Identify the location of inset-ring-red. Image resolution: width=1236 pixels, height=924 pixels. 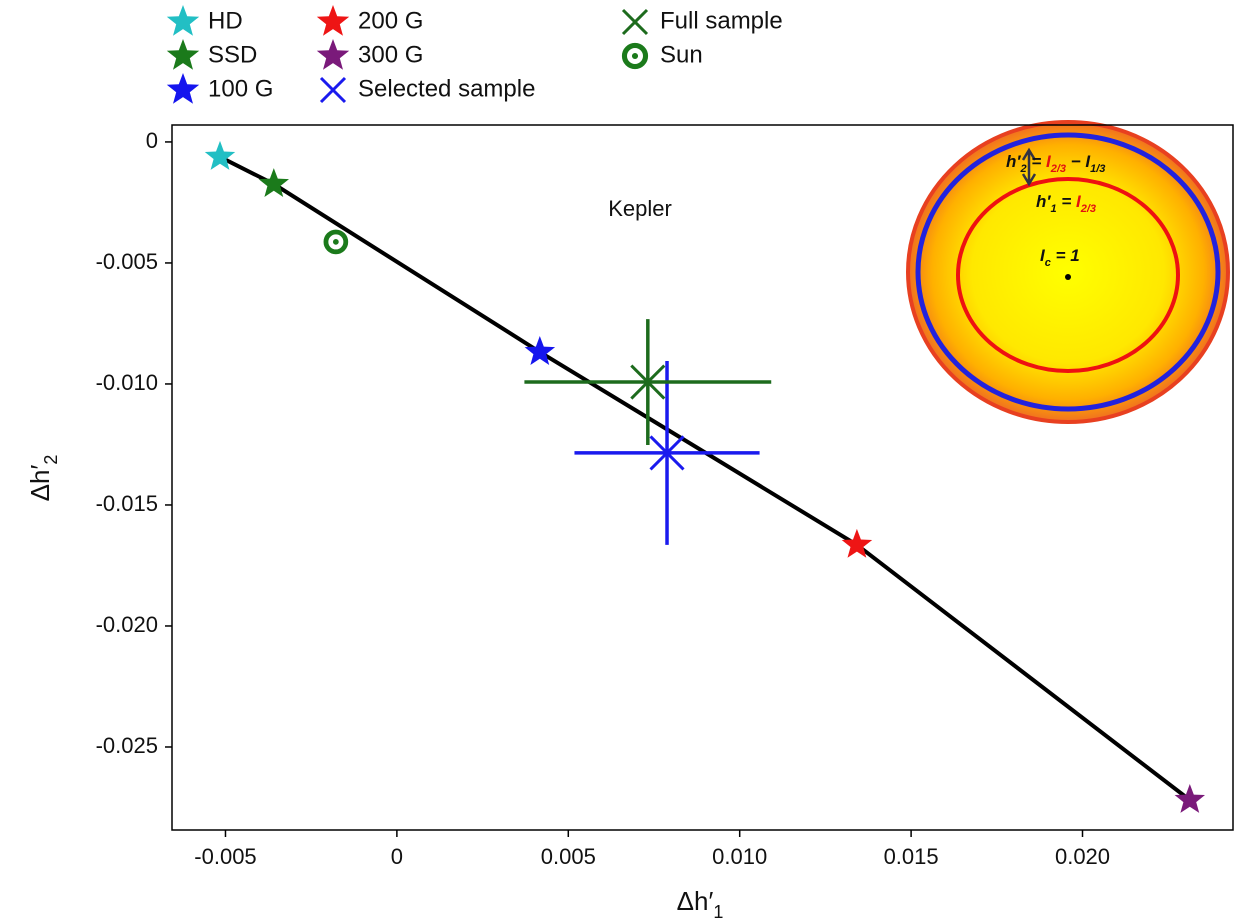
(1068, 275).